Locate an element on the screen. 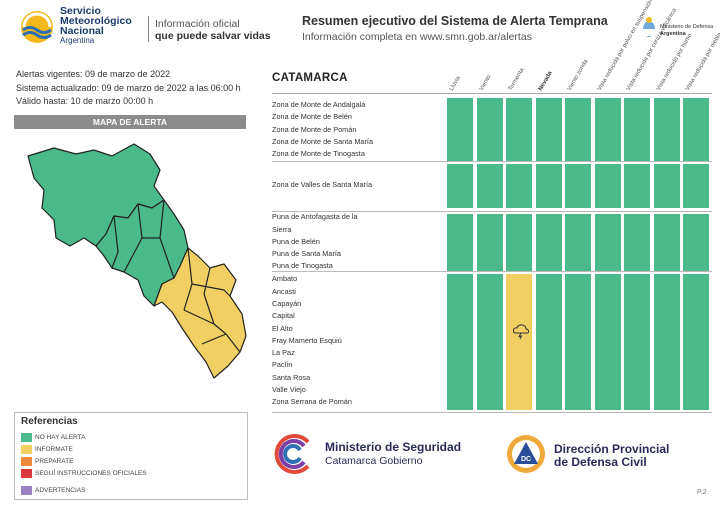  table-top-rule is located at coordinates (492, 93).